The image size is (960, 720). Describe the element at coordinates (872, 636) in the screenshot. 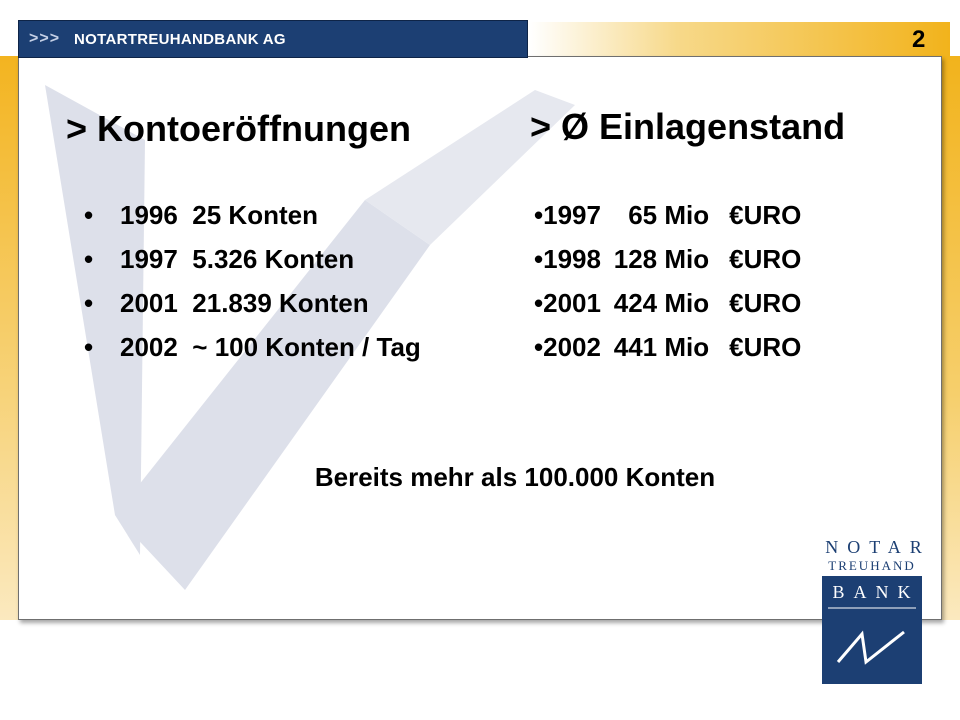

I see `n-logo-icon` at that location.